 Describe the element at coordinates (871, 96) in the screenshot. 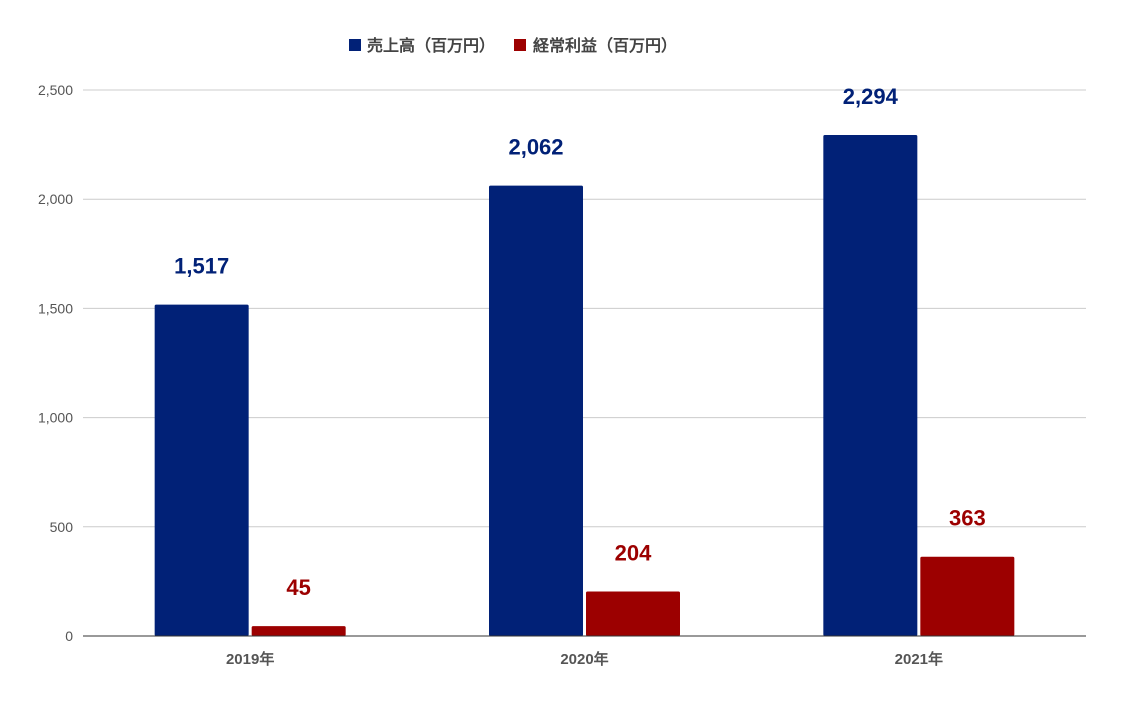

I see `data-label: 2,294` at that location.